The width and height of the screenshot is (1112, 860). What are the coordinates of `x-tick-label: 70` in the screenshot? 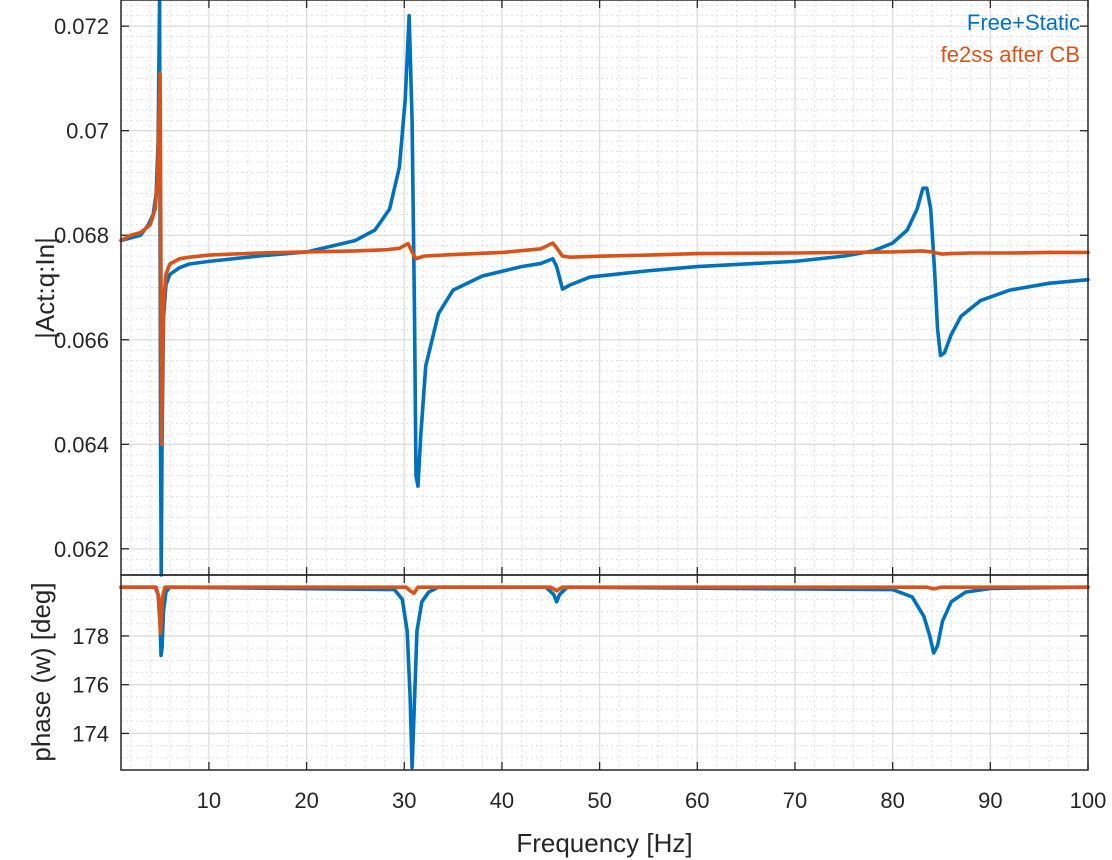 It's located at (795, 800).